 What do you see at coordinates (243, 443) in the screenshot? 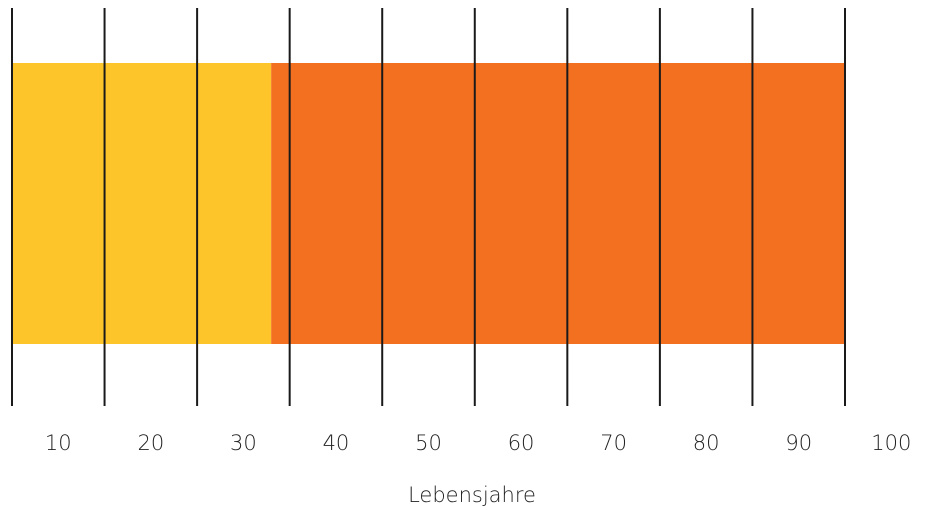
I see `tick-label-30: 30` at bounding box center [243, 443].